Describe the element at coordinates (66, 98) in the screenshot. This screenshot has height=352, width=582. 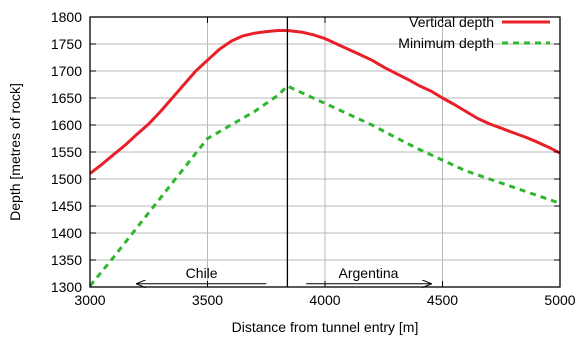
I see `y-tick-label: 1650` at that location.